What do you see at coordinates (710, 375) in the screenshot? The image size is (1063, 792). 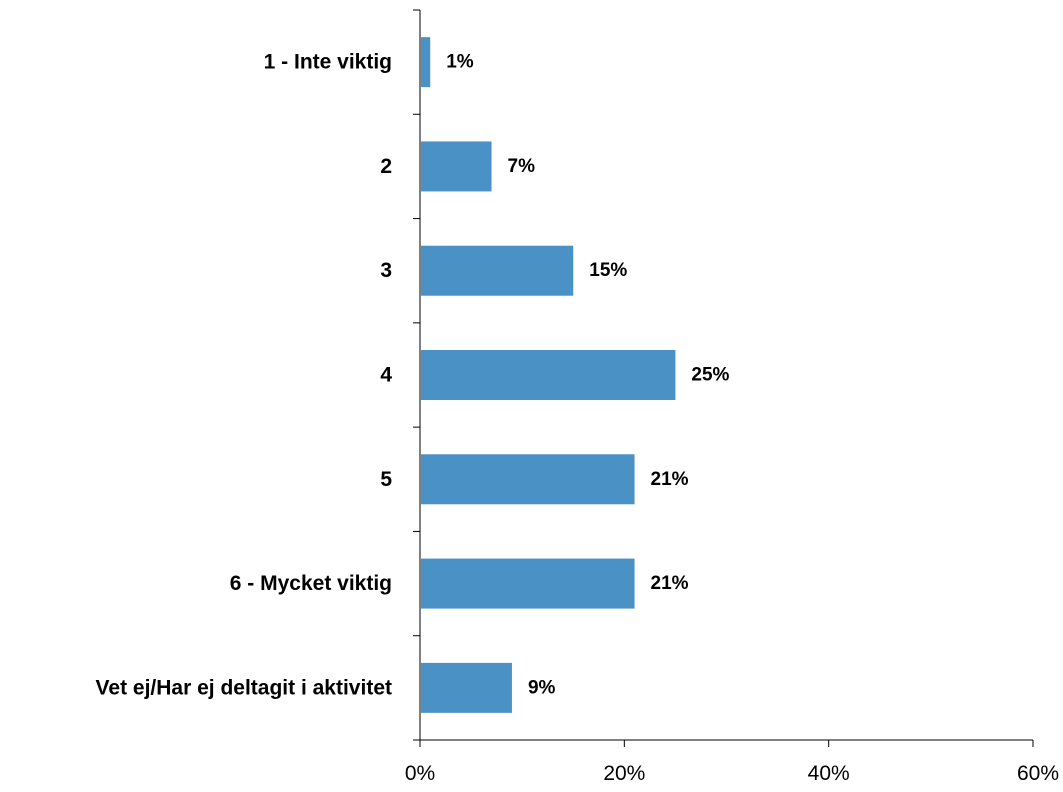 I see `value-label: 25%` at bounding box center [710, 375].